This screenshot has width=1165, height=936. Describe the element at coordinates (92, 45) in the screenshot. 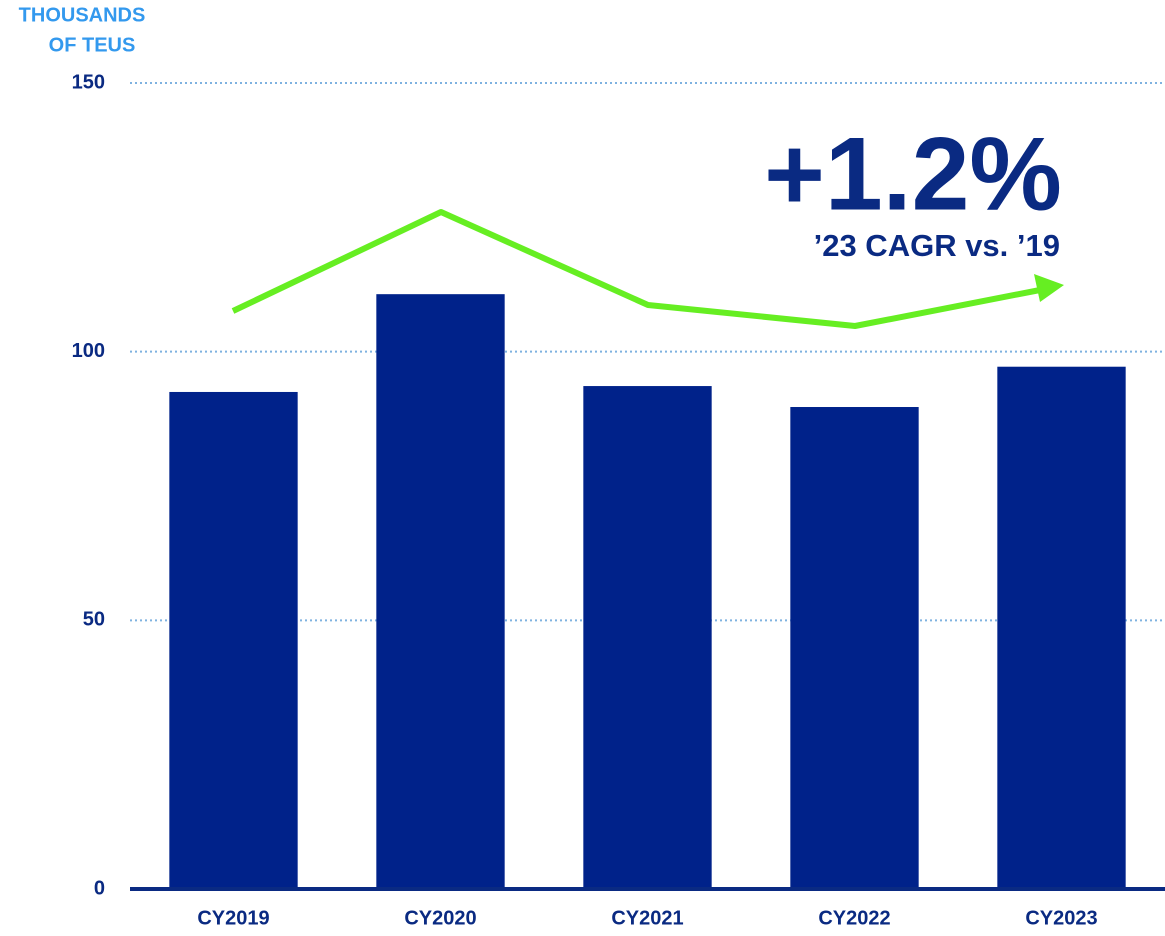

I see `y-axis-label: OF TEUS` at that location.